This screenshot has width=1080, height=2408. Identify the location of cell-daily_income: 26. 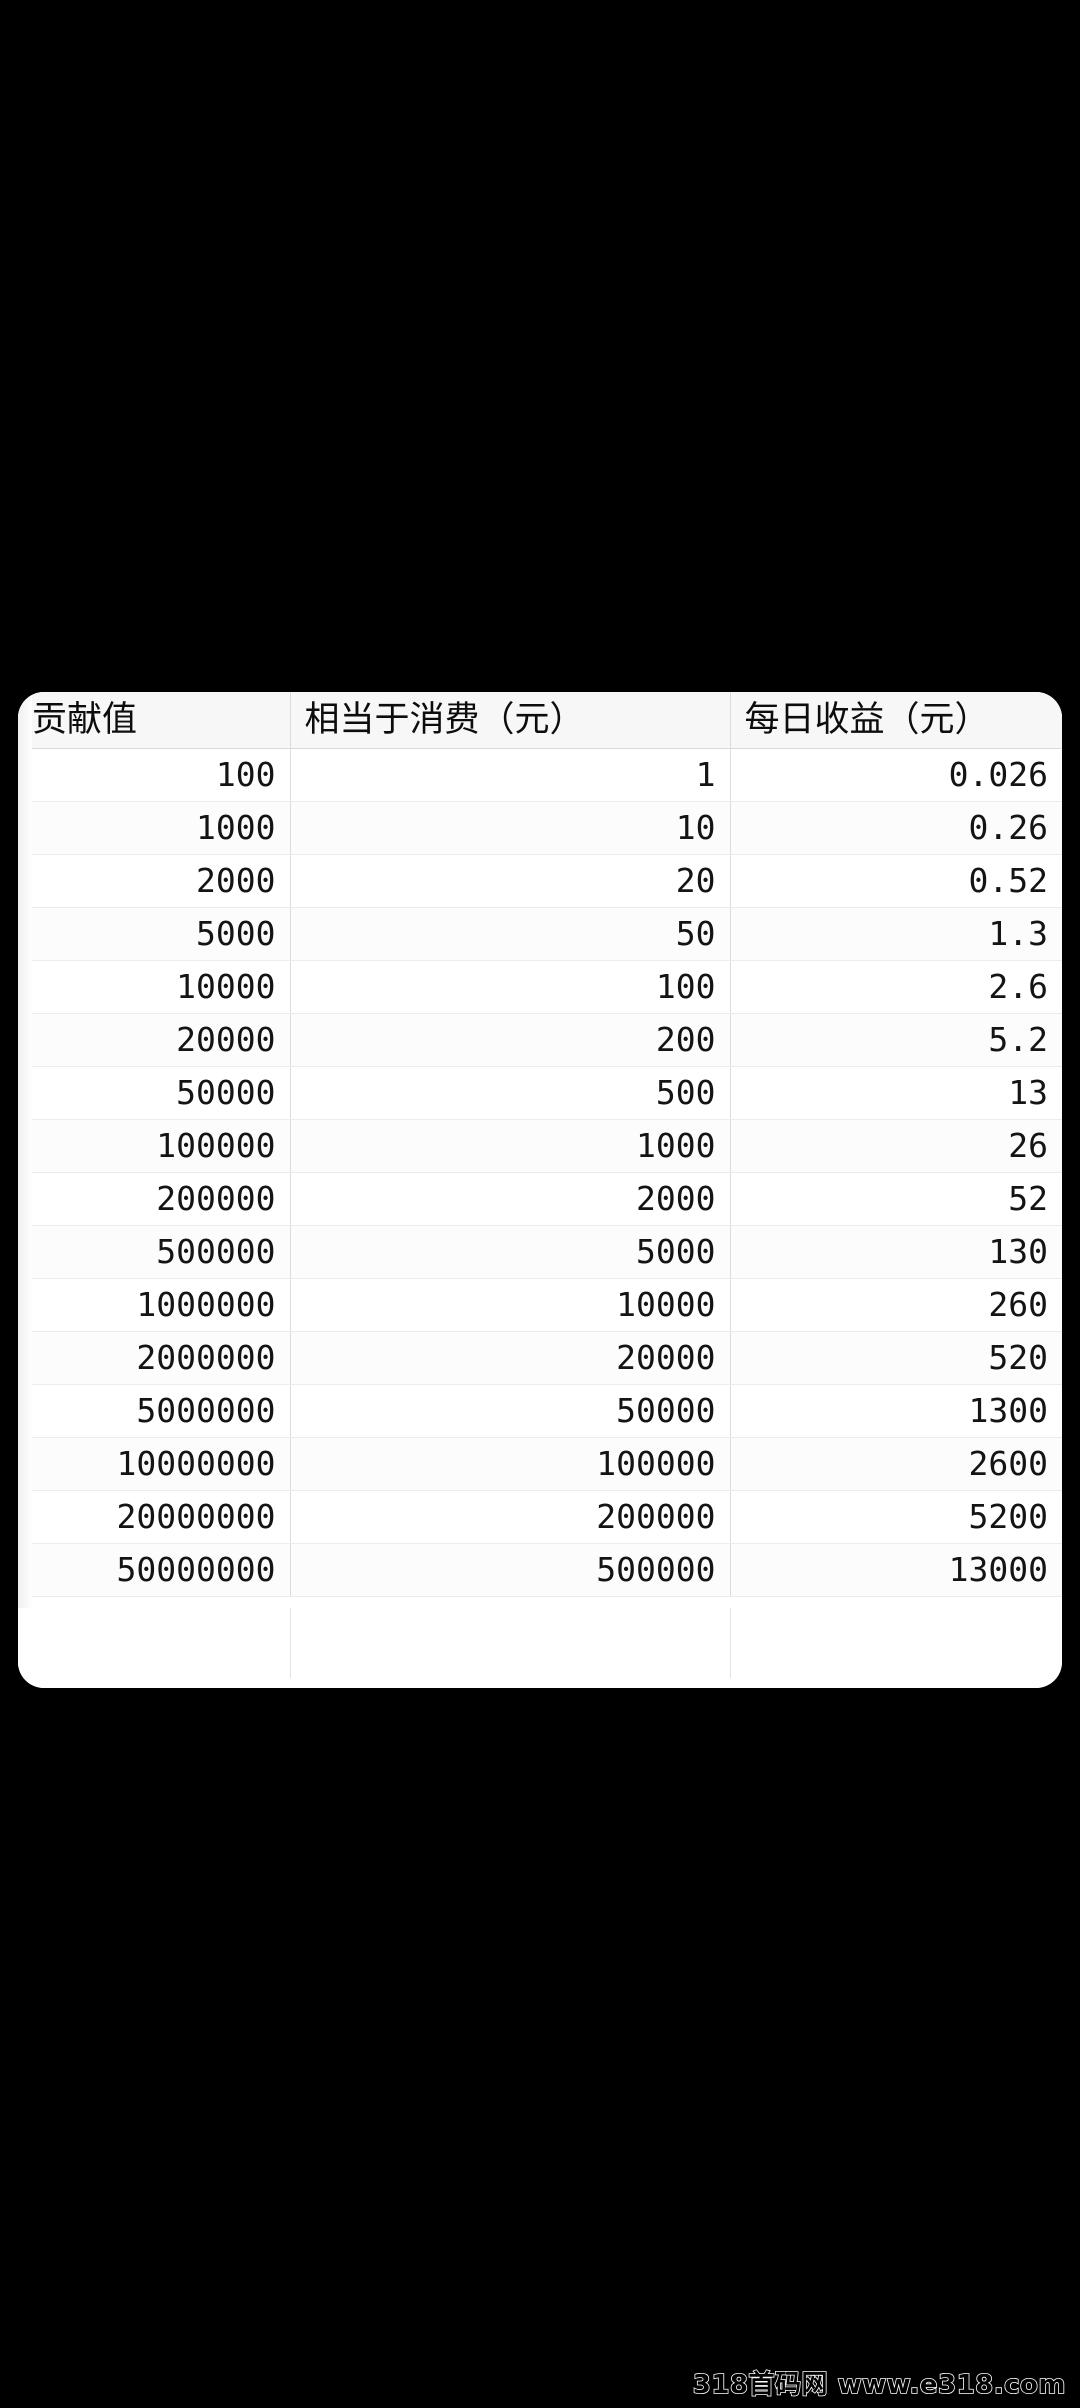
(896, 1146).